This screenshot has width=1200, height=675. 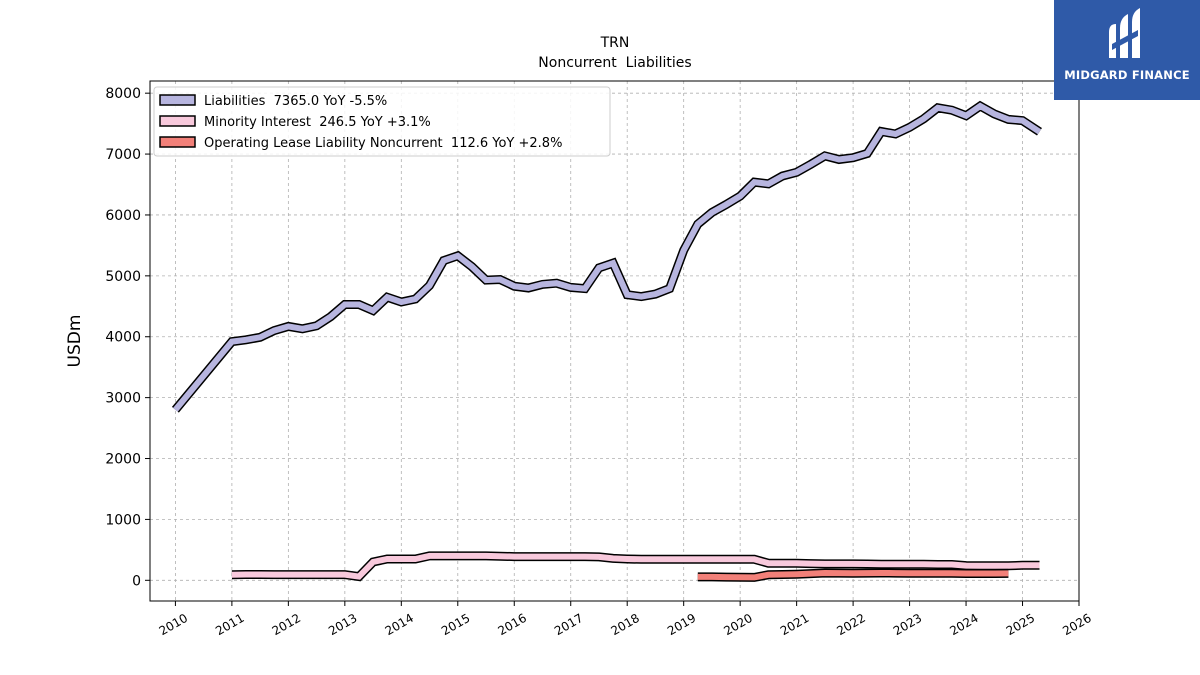 What do you see at coordinates (624, 624) in the screenshot?
I see `x-tick-label: 2018` at bounding box center [624, 624].